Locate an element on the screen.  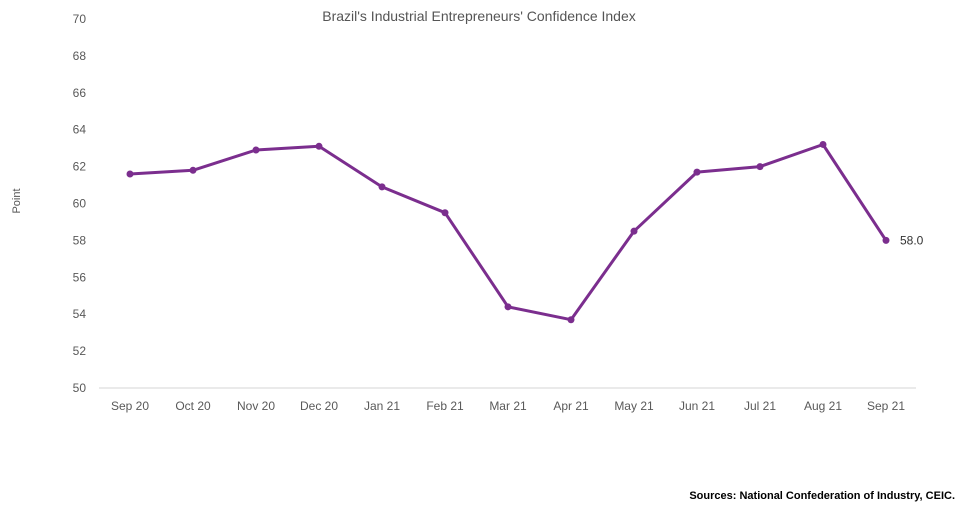
y-tick-label: 64 is located at coordinates (80, 130).